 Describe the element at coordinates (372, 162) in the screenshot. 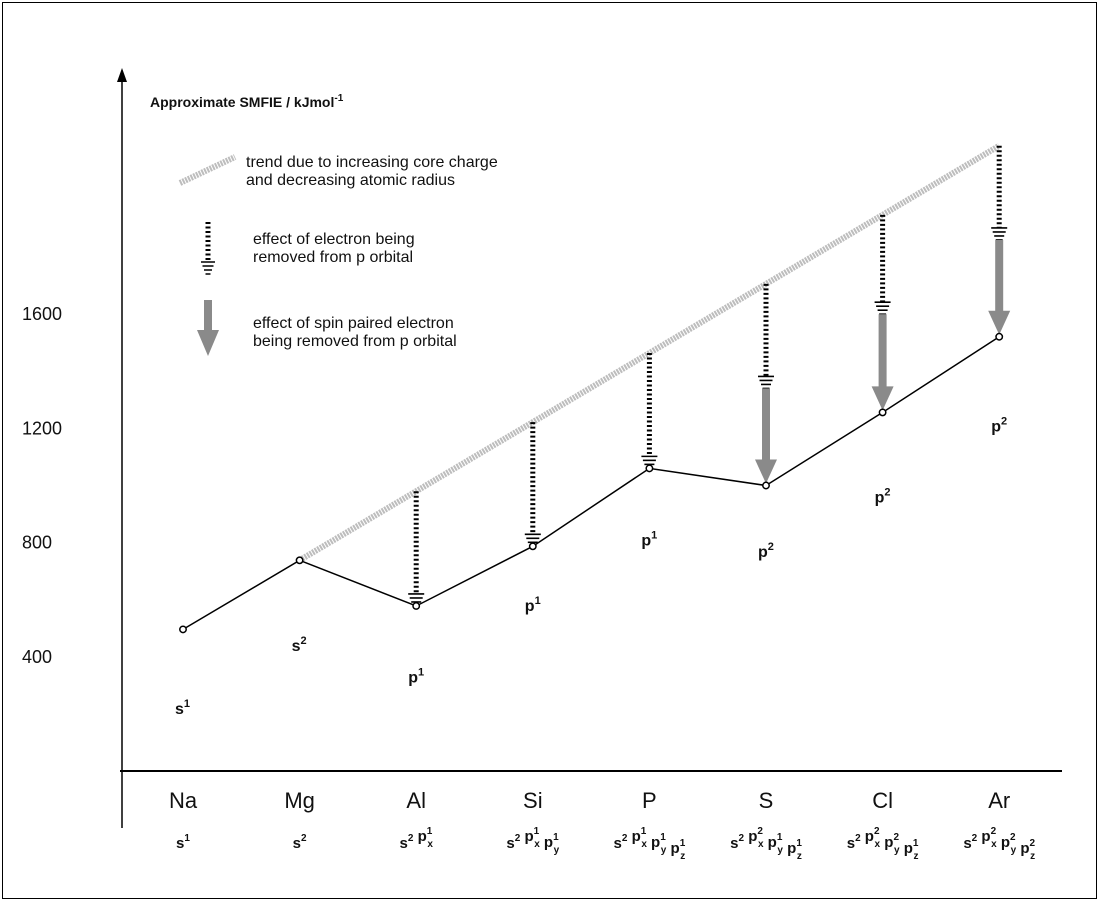

I see `legend-trend-text: trend due to increasing core charge` at that location.